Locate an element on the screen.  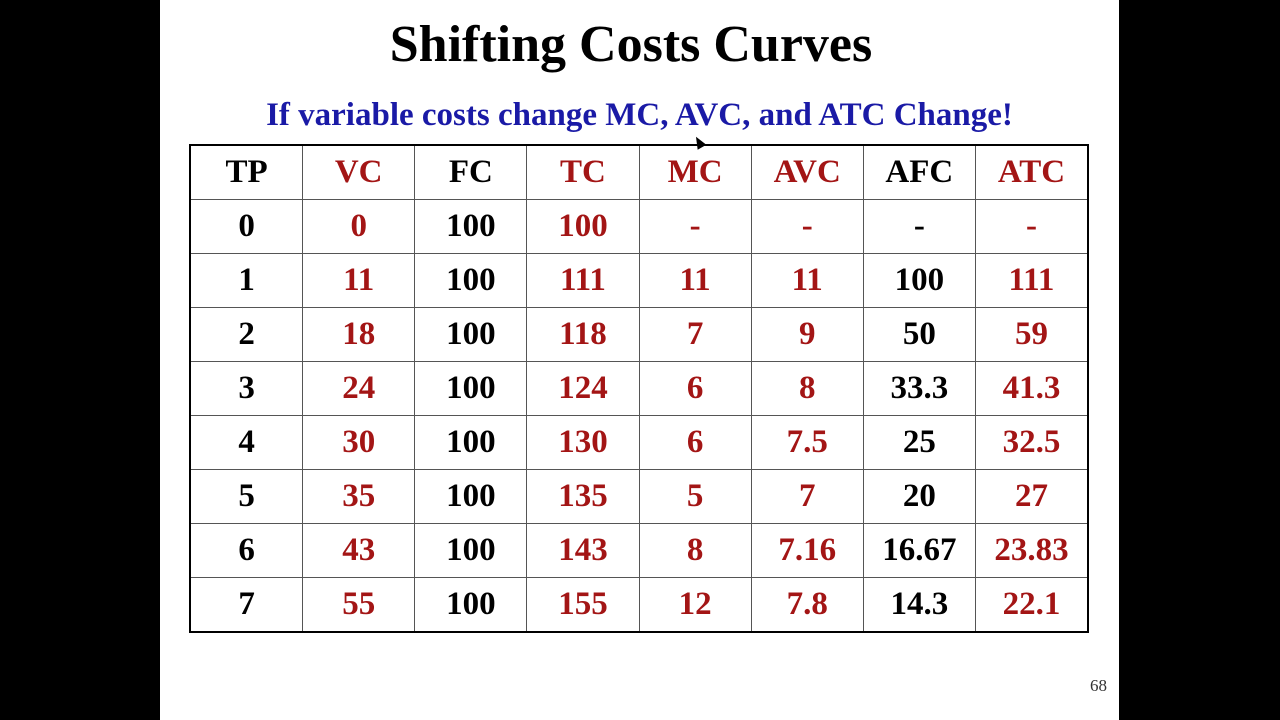
cell-vc: 11 is located at coordinates (359, 280).